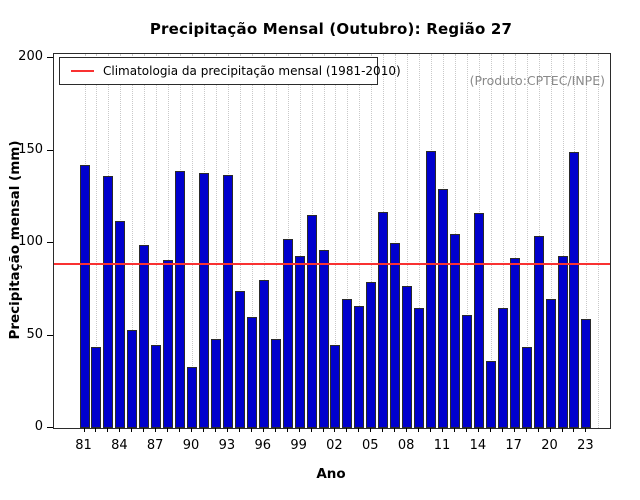 This screenshot has height=500, width=640. I want to click on bar-1995, so click(251, 372).